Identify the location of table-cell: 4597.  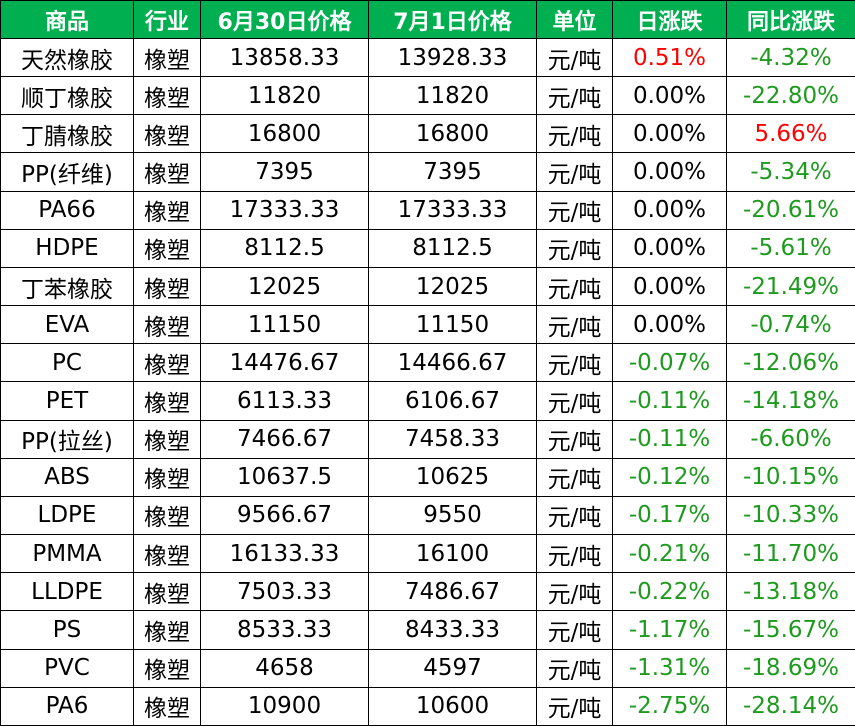
(452, 668).